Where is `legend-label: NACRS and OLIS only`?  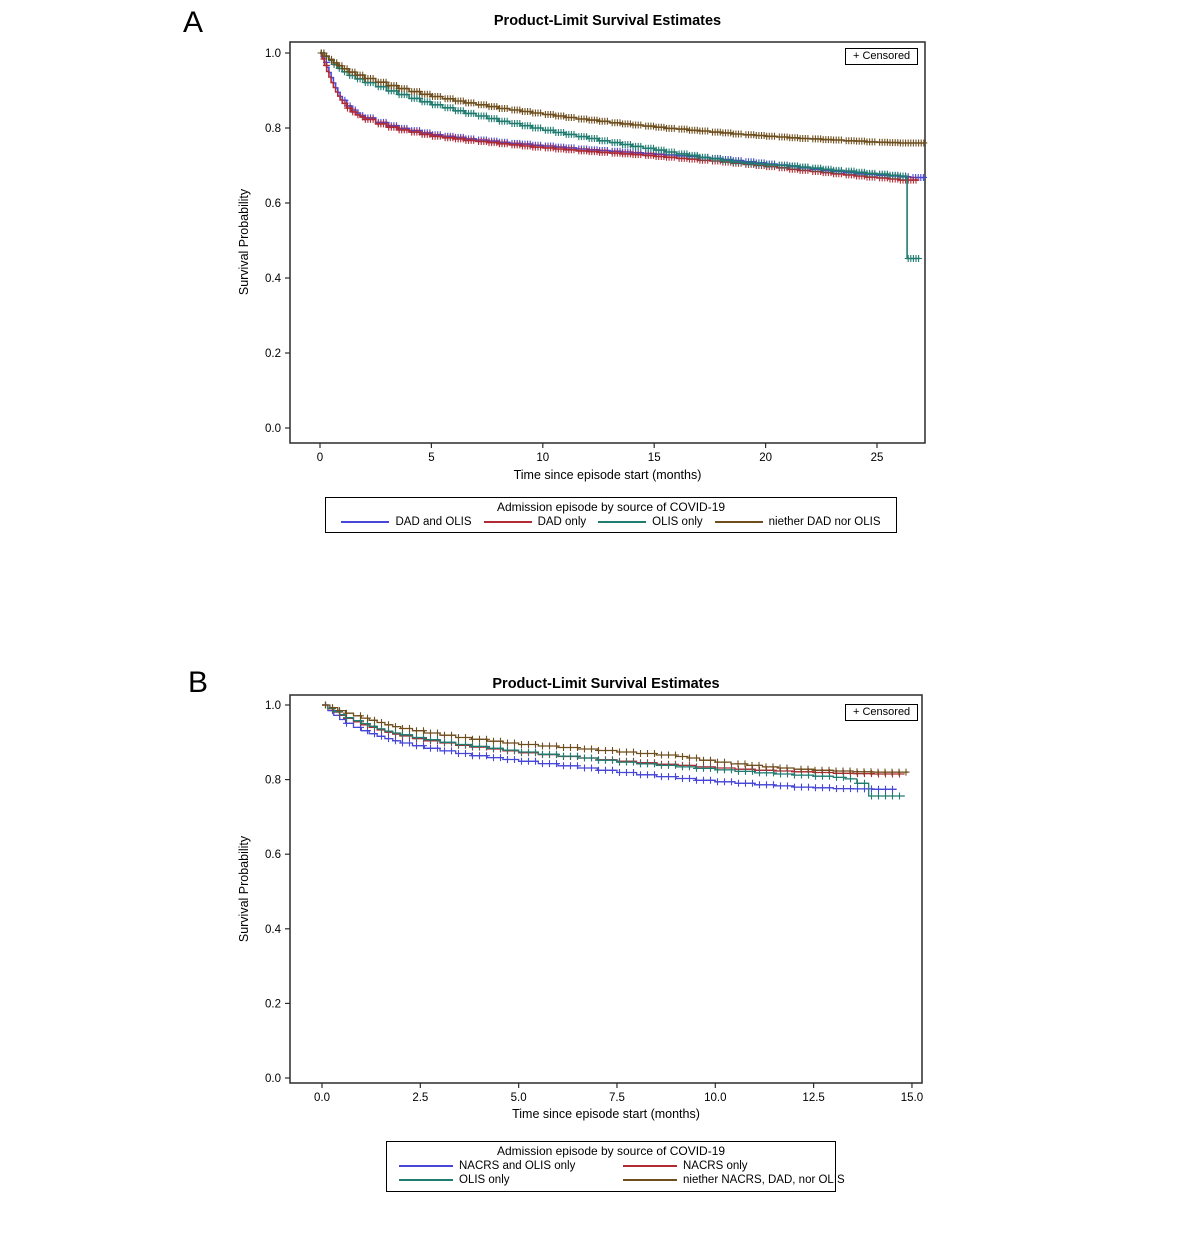
legend-label: NACRS and OLIS only is located at coordinates (517, 1166).